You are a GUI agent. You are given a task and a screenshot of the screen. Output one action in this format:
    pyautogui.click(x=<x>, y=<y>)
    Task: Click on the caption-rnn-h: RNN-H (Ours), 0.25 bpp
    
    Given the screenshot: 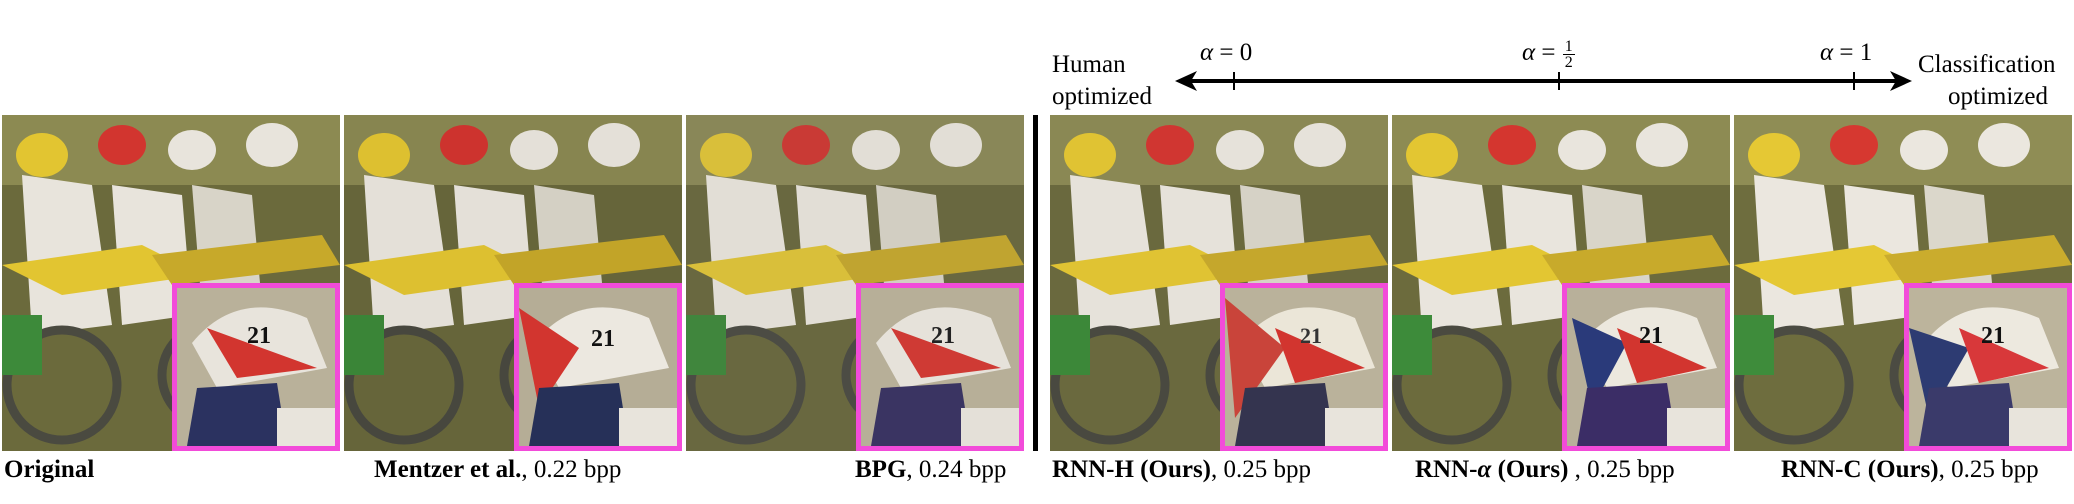 What is the action you would take?
    pyautogui.click(x=1182, y=469)
    